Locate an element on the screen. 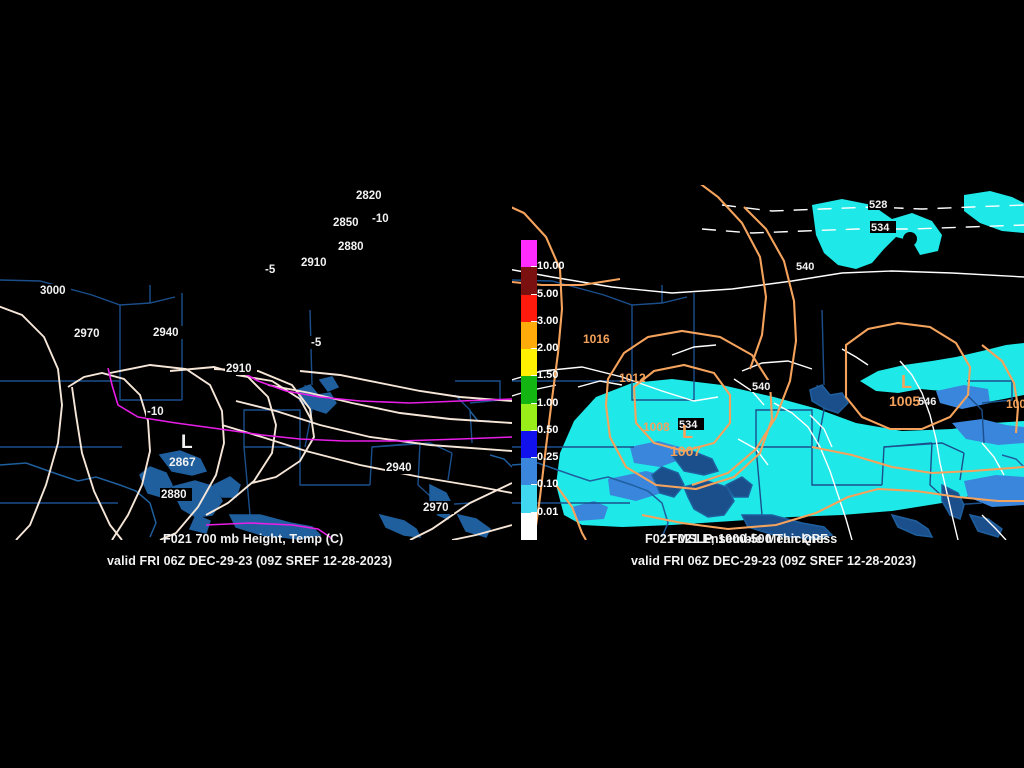 The image size is (1024, 768). panel-right-title-qpf: F021 Ensemble Mean QPF is located at coordinates (749, 539).